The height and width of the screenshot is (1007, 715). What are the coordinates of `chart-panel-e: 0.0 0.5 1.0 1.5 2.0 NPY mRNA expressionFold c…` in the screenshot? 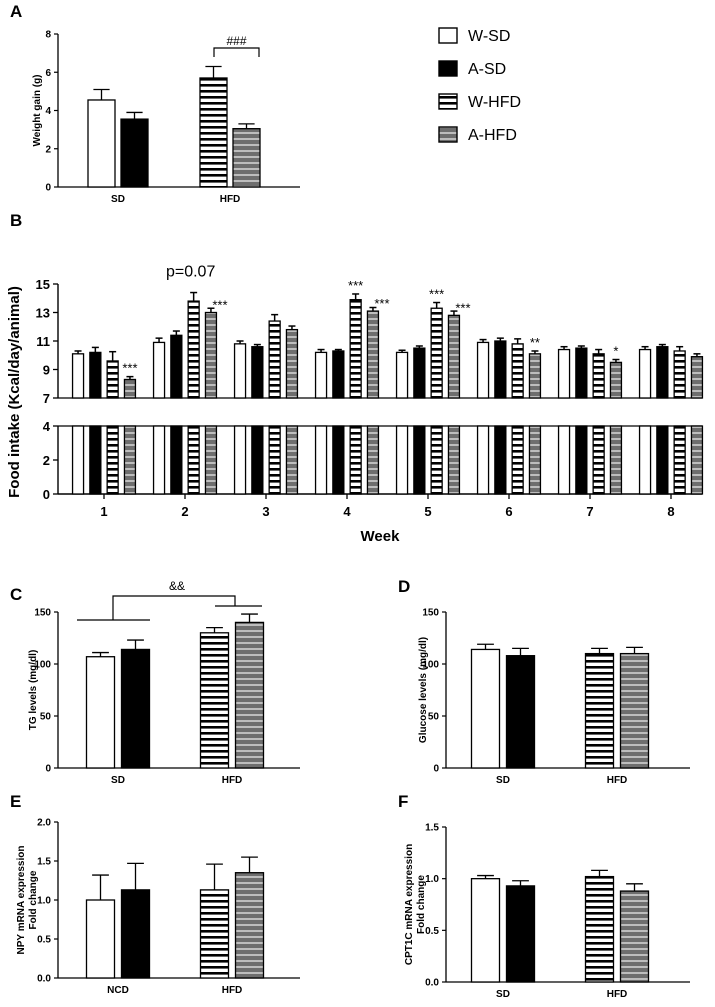 It's located at (158, 907).